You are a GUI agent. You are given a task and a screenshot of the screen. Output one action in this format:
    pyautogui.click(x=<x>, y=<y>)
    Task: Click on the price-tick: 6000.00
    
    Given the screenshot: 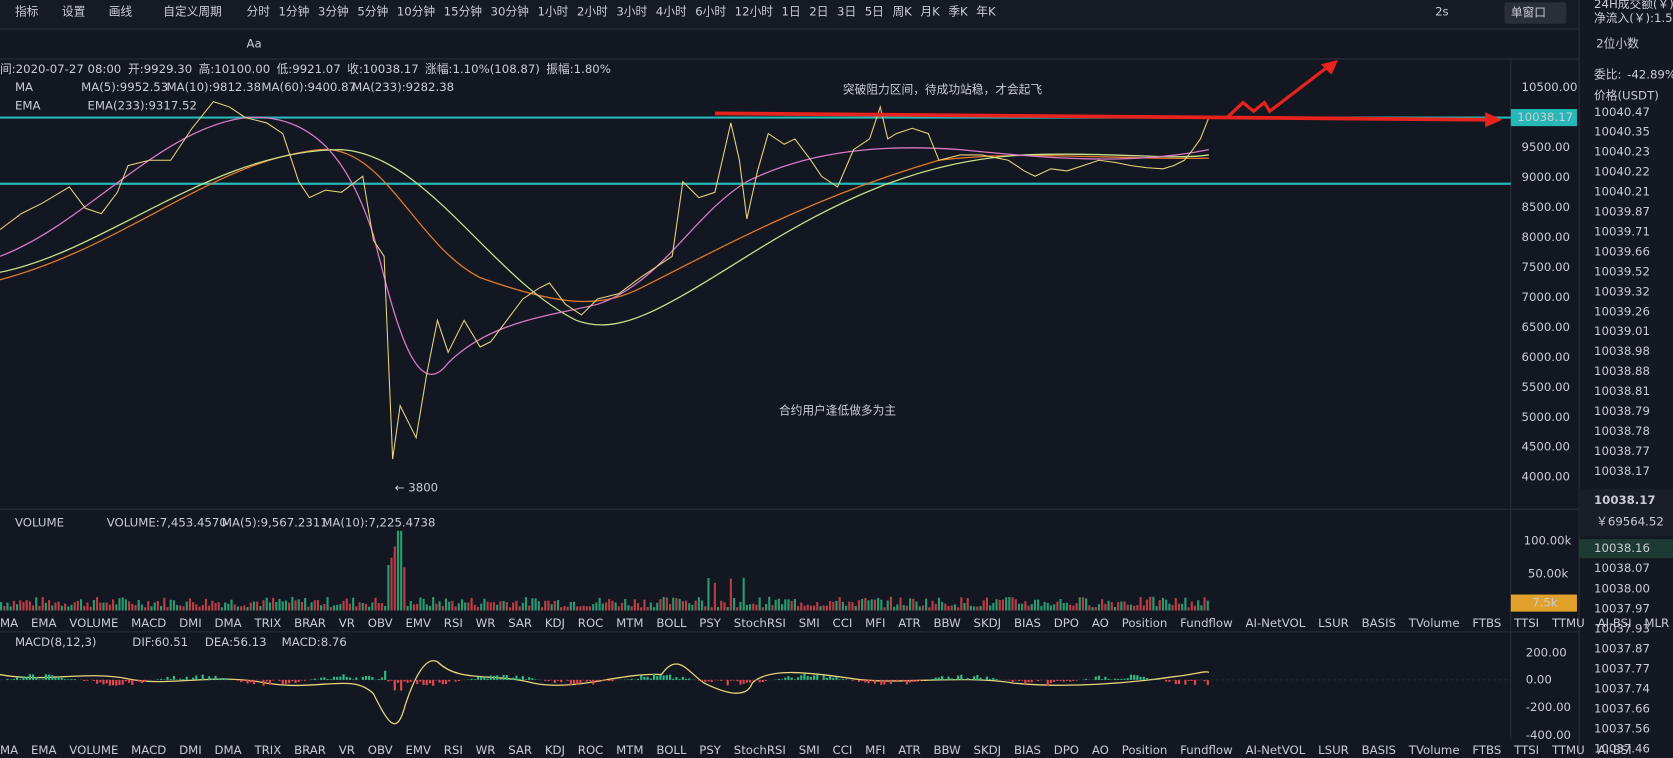 What is the action you would take?
    pyautogui.click(x=1545, y=357)
    